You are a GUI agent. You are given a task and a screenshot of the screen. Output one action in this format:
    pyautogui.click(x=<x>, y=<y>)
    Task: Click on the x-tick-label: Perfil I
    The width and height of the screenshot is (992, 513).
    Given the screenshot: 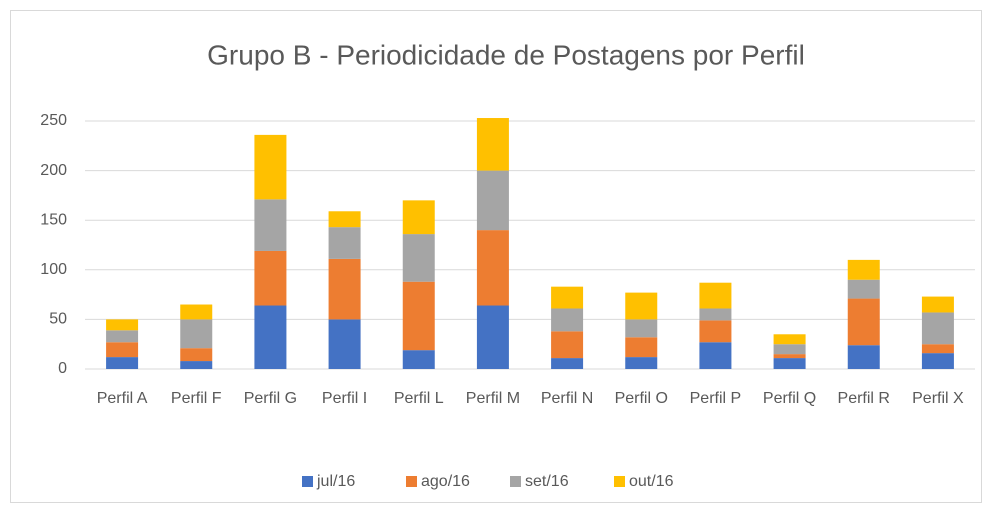 What is the action you would take?
    pyautogui.click(x=344, y=398)
    